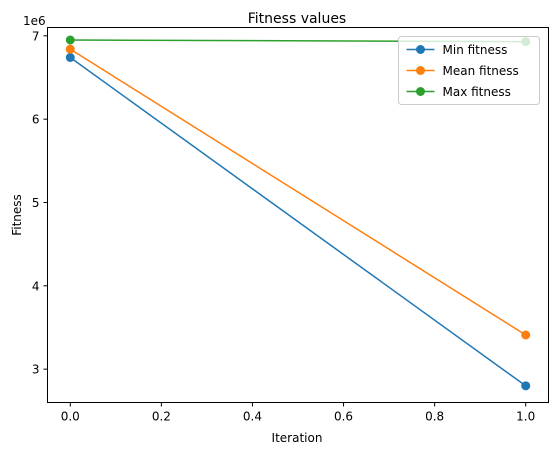 The image size is (554, 455). I want to click on x-tick-label: 1.0, so click(525, 417).